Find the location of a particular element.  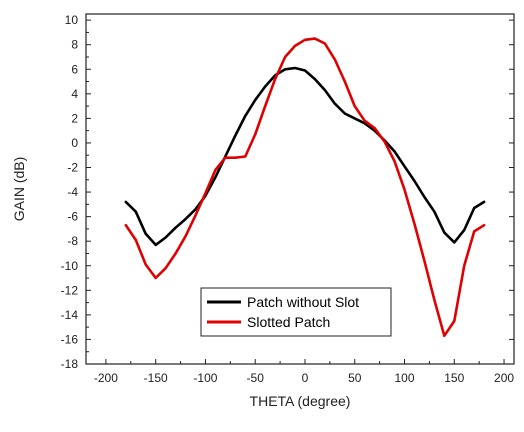

x-tick-label: -200 is located at coordinates (106, 378).